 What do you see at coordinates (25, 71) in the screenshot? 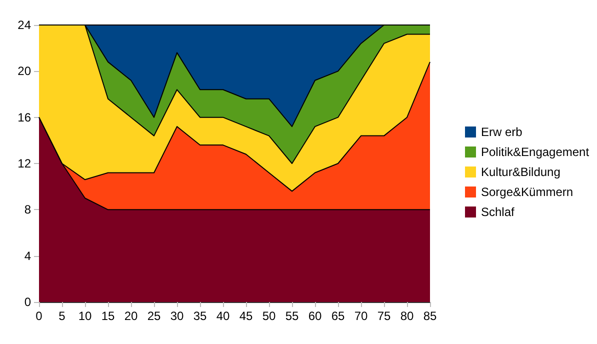
I see `y-tick-label: 20` at bounding box center [25, 71].